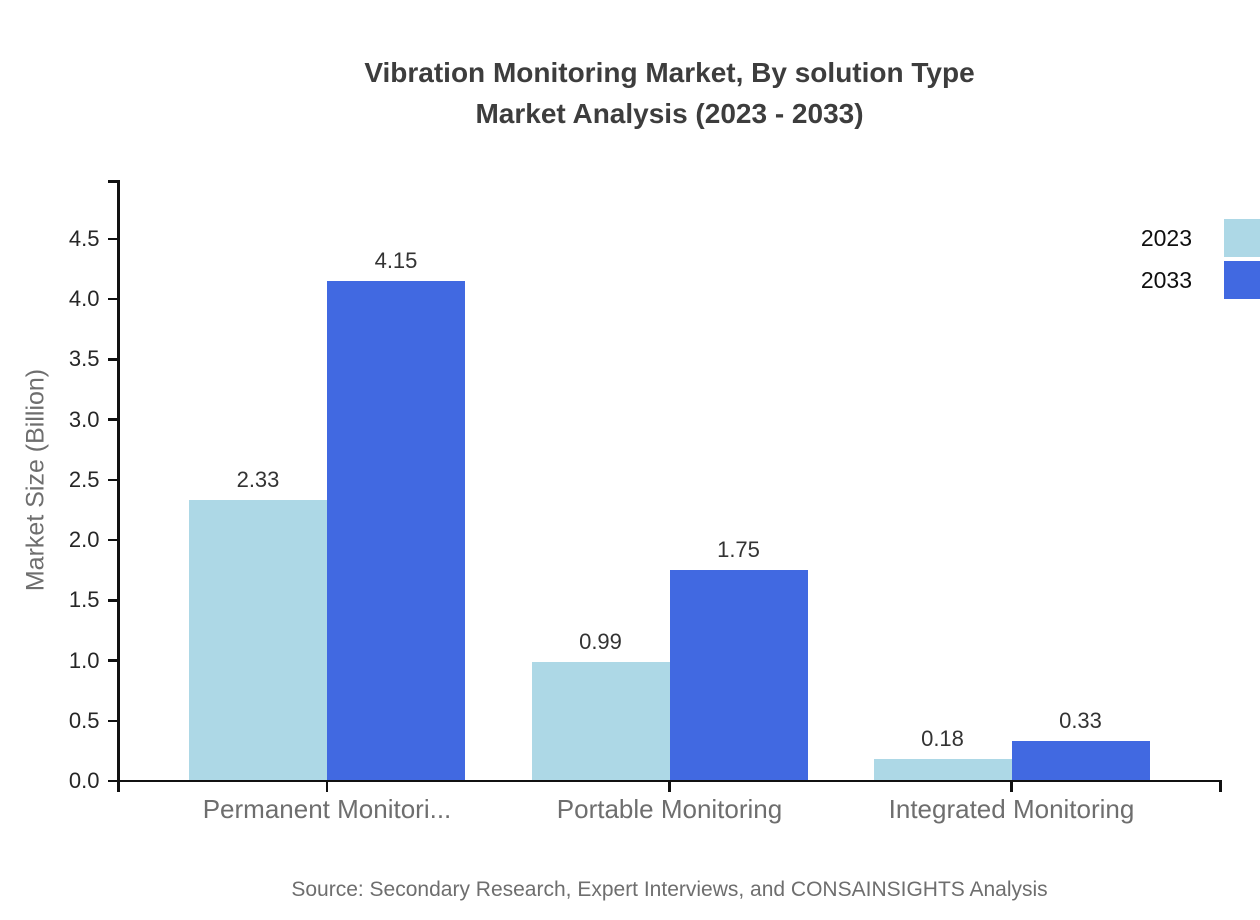  I want to click on y-axis-tick-label: 1.5, so click(84, 600).